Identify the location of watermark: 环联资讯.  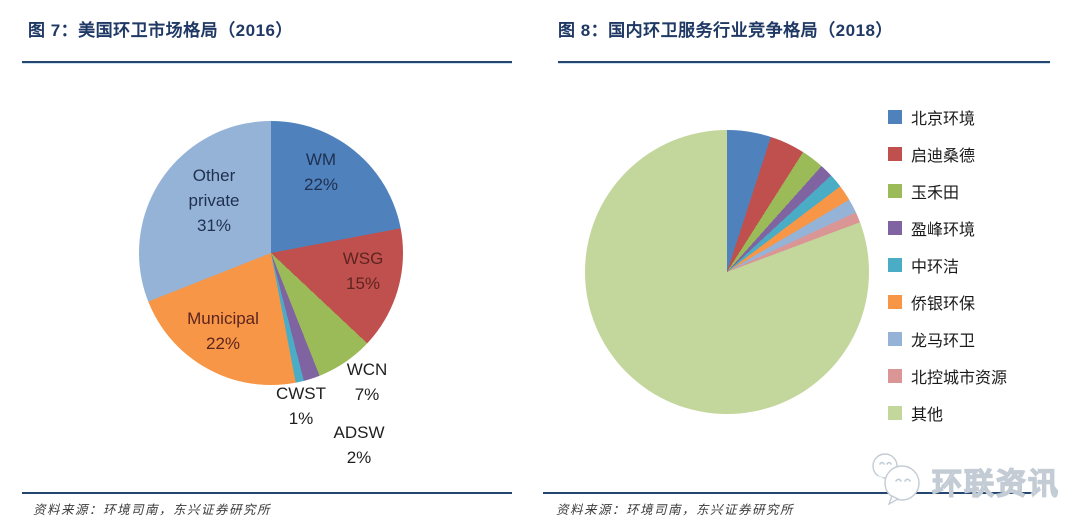
(974, 481).